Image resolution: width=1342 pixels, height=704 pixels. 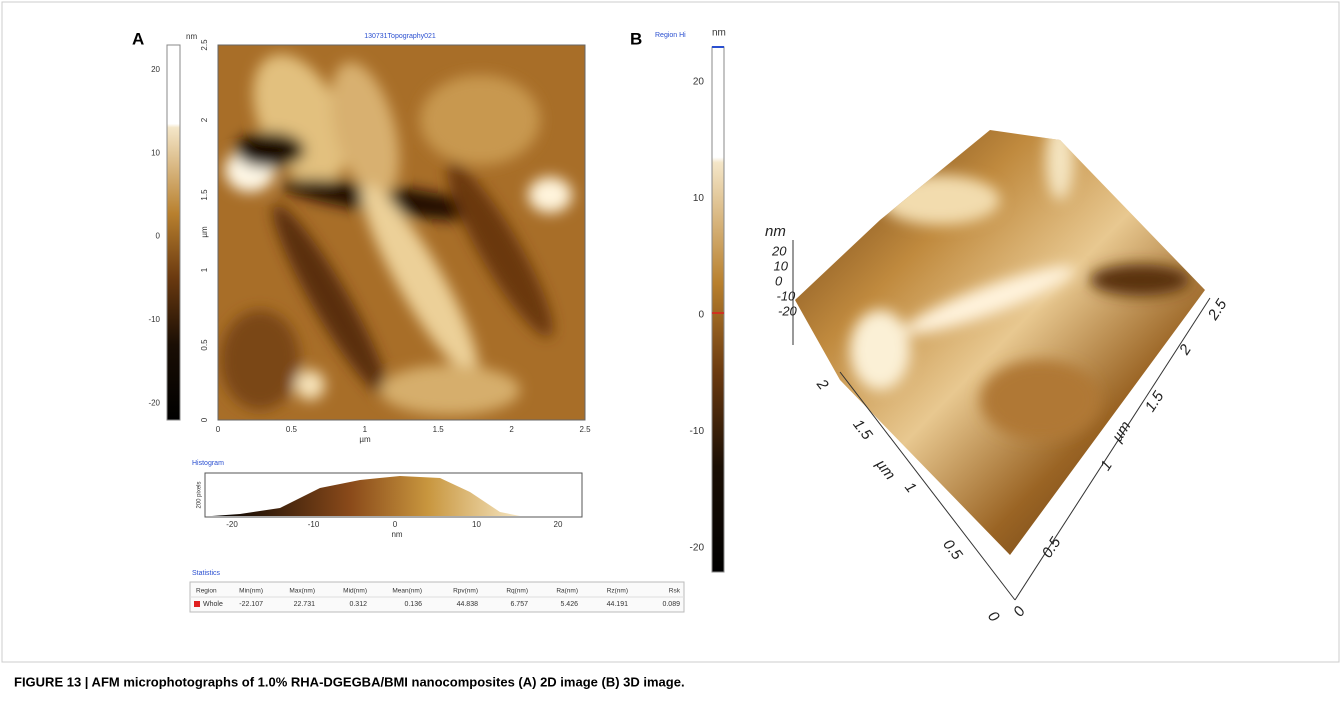 What do you see at coordinates (511, 429) in the screenshot?
I see `x-tick-label: 2` at bounding box center [511, 429].